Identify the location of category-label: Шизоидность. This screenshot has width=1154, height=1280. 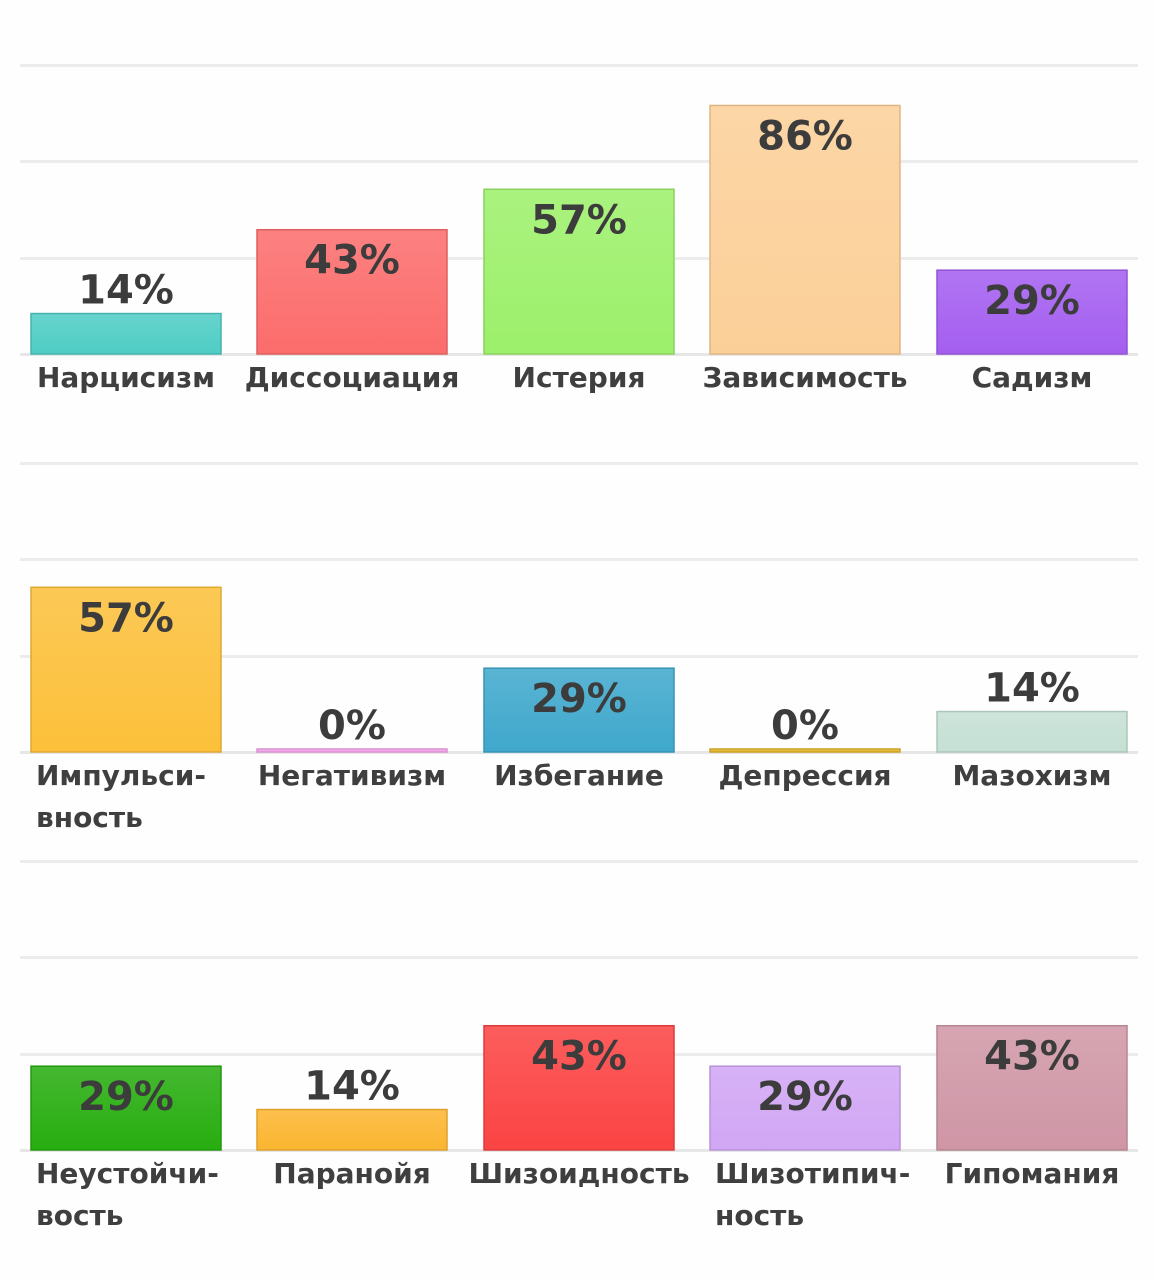
(578, 1173).